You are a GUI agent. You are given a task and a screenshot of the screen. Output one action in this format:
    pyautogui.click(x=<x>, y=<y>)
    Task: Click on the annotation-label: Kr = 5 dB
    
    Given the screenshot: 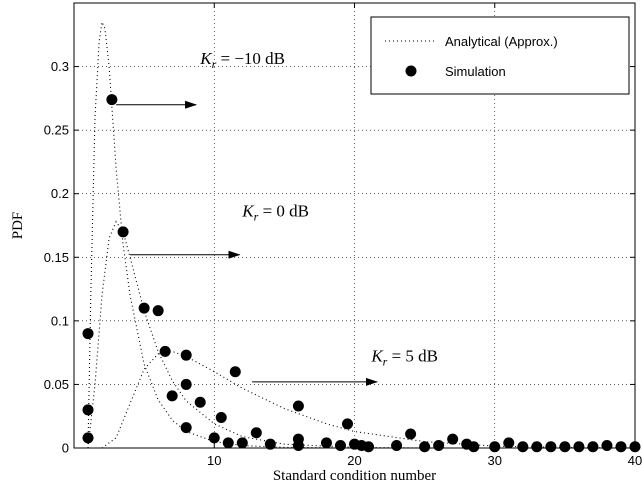 What is the action you would take?
    pyautogui.click(x=404, y=358)
    